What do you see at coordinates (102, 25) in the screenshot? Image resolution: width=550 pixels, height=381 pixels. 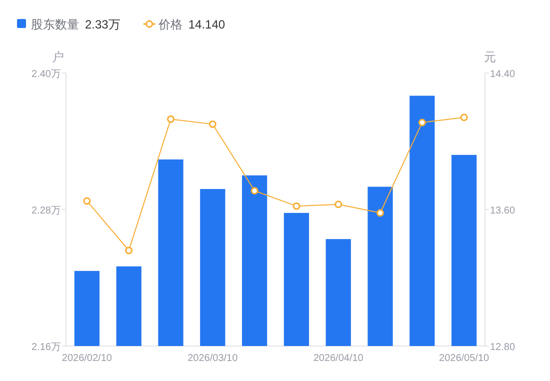 I see `text: 2.33万` at bounding box center [102, 25].